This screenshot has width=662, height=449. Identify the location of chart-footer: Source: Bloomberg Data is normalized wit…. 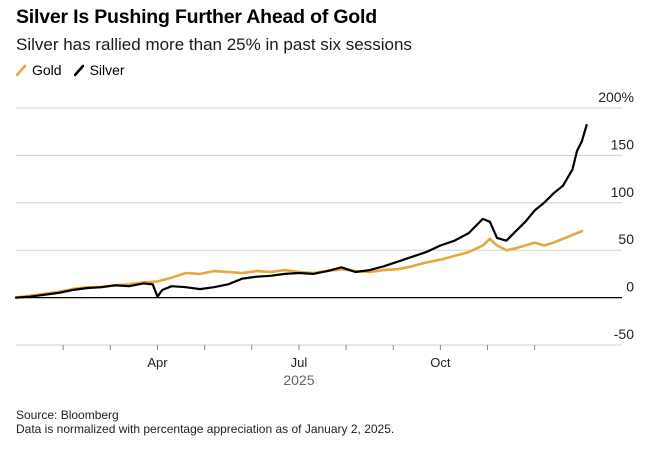
(205, 422).